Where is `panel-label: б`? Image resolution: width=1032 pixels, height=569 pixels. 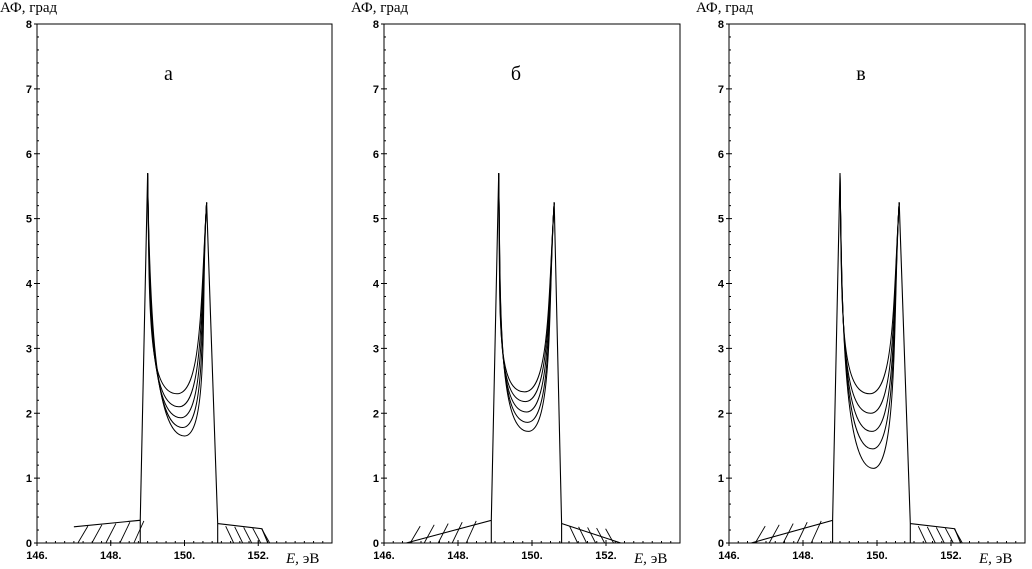 panel-label: б is located at coordinates (516, 74).